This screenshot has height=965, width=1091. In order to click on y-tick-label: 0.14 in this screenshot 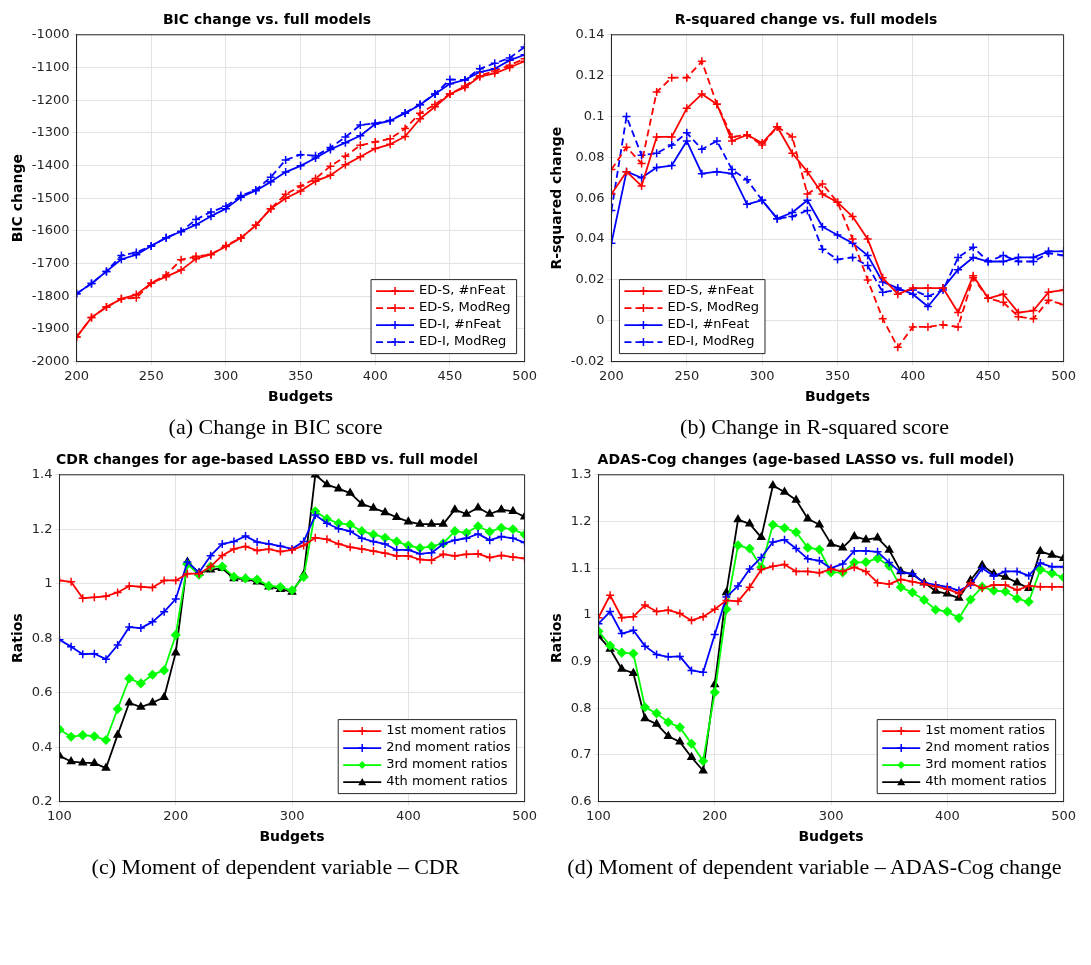, I will do `click(590, 34)`.